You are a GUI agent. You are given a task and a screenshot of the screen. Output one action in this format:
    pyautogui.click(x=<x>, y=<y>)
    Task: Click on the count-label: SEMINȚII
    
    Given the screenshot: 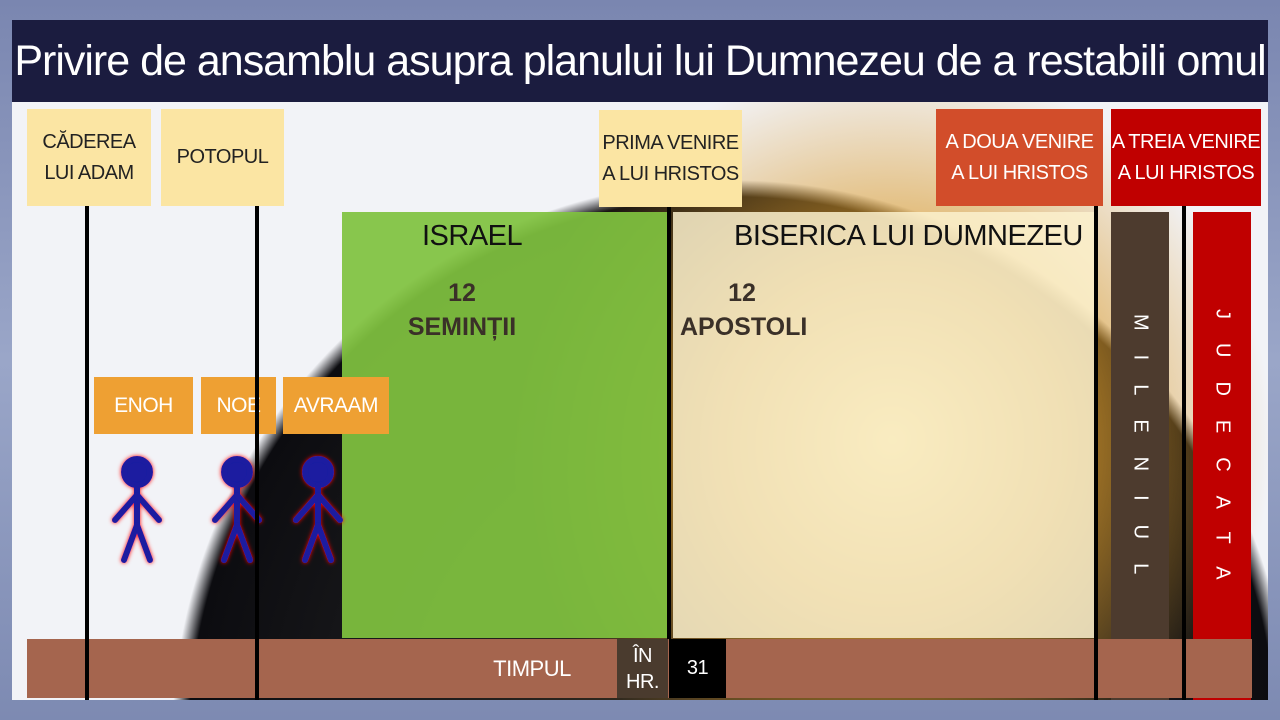 What is the action you would take?
    pyautogui.click(x=462, y=327)
    